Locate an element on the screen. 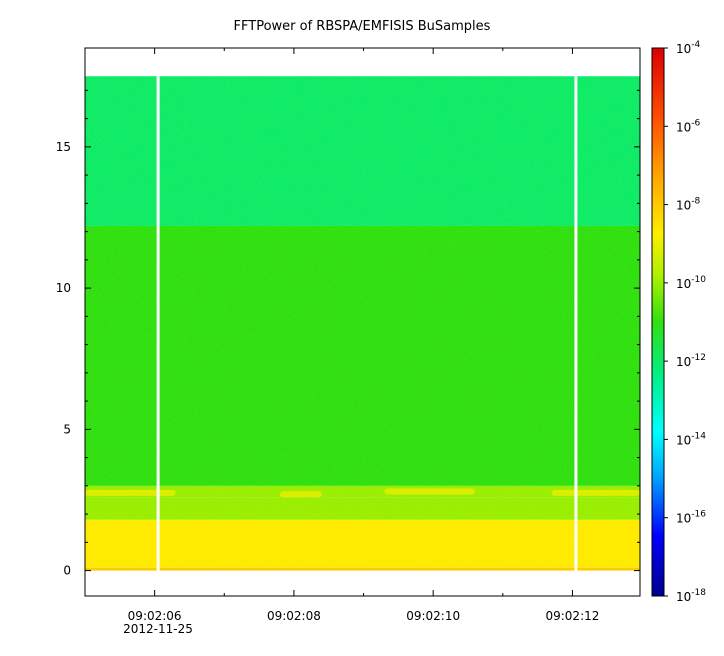  colorbar-tick-label: 10⁻¹⁰ is located at coordinates (691, 283).